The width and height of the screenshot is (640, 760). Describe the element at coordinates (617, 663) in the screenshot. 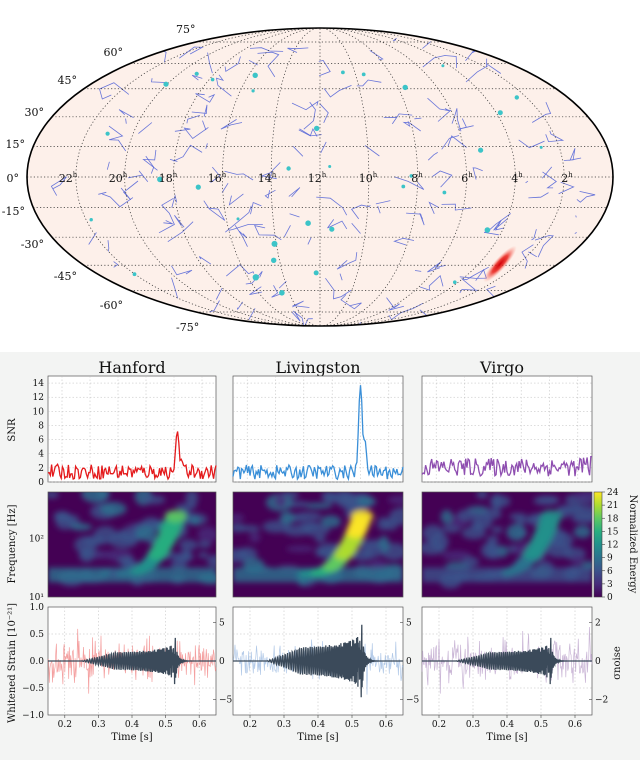

I see `sigma-noise-label: σnoise` at that location.